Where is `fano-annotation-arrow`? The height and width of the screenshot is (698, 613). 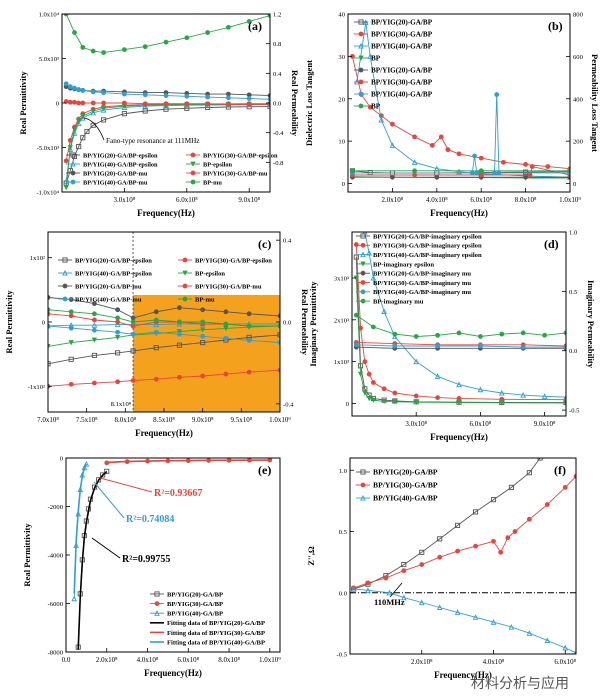
fano-annotation-arrow is located at coordinates (94, 129).